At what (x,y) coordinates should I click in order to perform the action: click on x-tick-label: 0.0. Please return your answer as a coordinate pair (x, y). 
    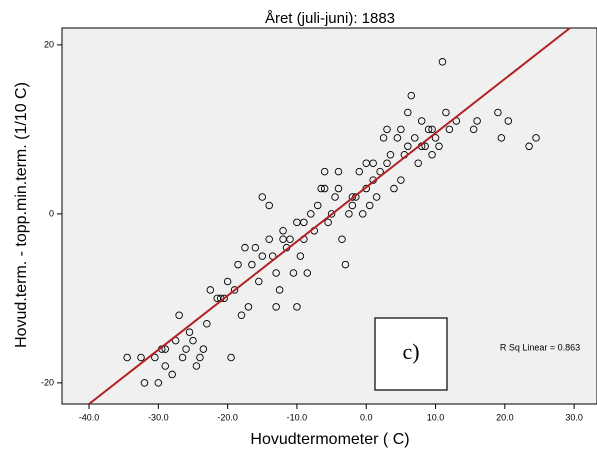
    Looking at the image, I should click on (366, 417).